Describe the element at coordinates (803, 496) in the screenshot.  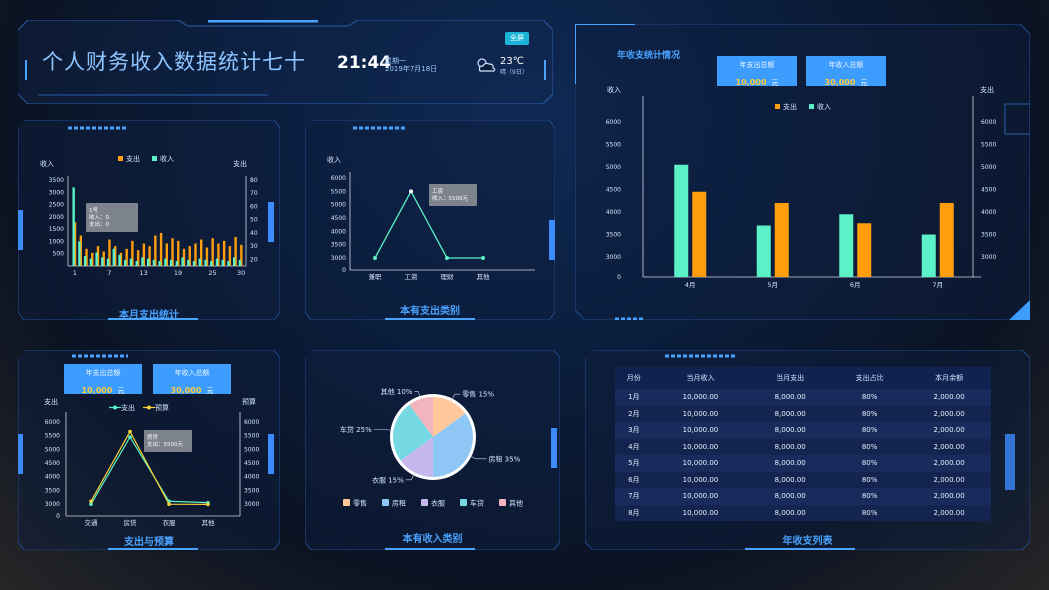
I see `table-row: 7月 10,000.00 8,000.00 80% 2,000.00` at that location.